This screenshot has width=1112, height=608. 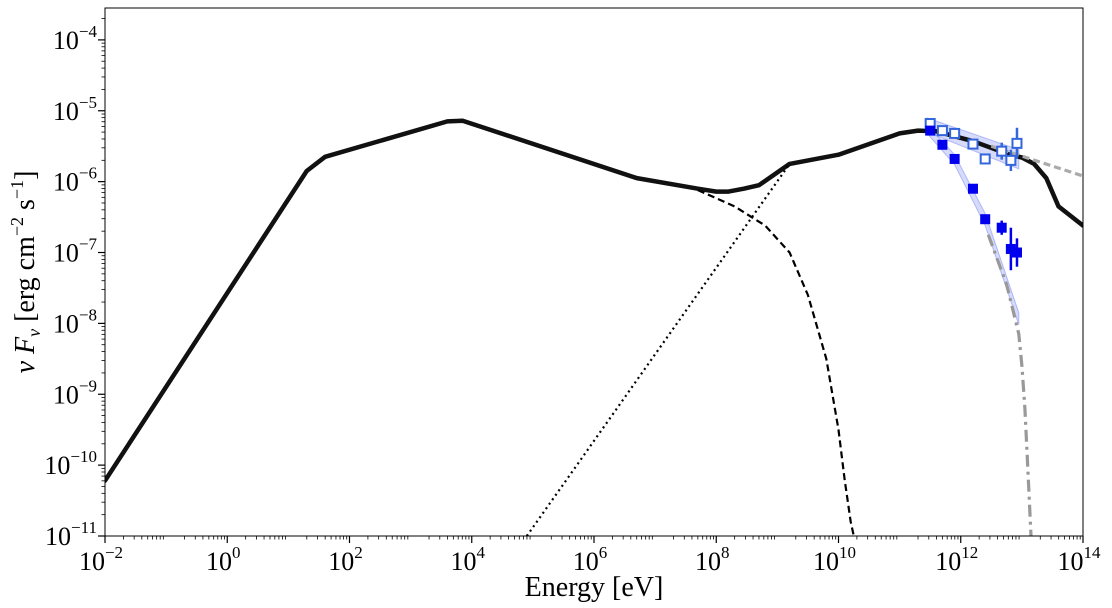 I want to click on y-axis-label-exp2: −1, so click(x=17, y=189).